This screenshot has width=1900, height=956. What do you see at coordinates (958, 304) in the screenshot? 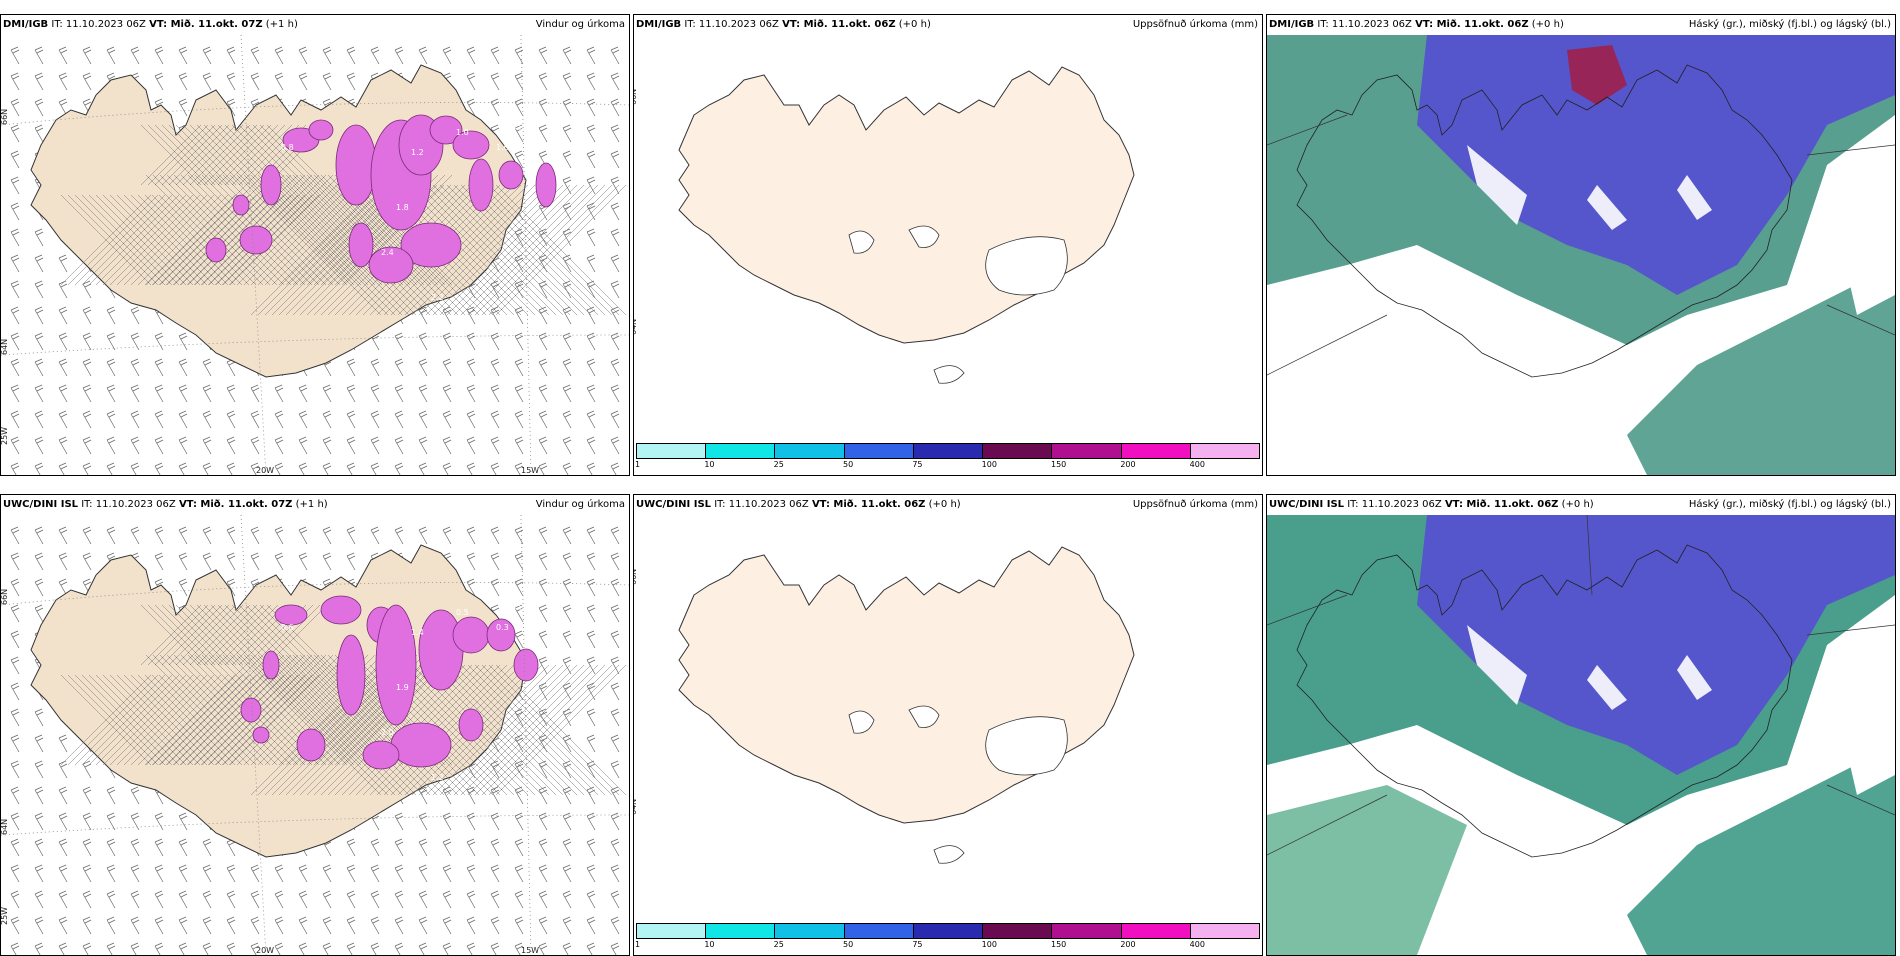
I see `glacier-outlines` at bounding box center [958, 304].